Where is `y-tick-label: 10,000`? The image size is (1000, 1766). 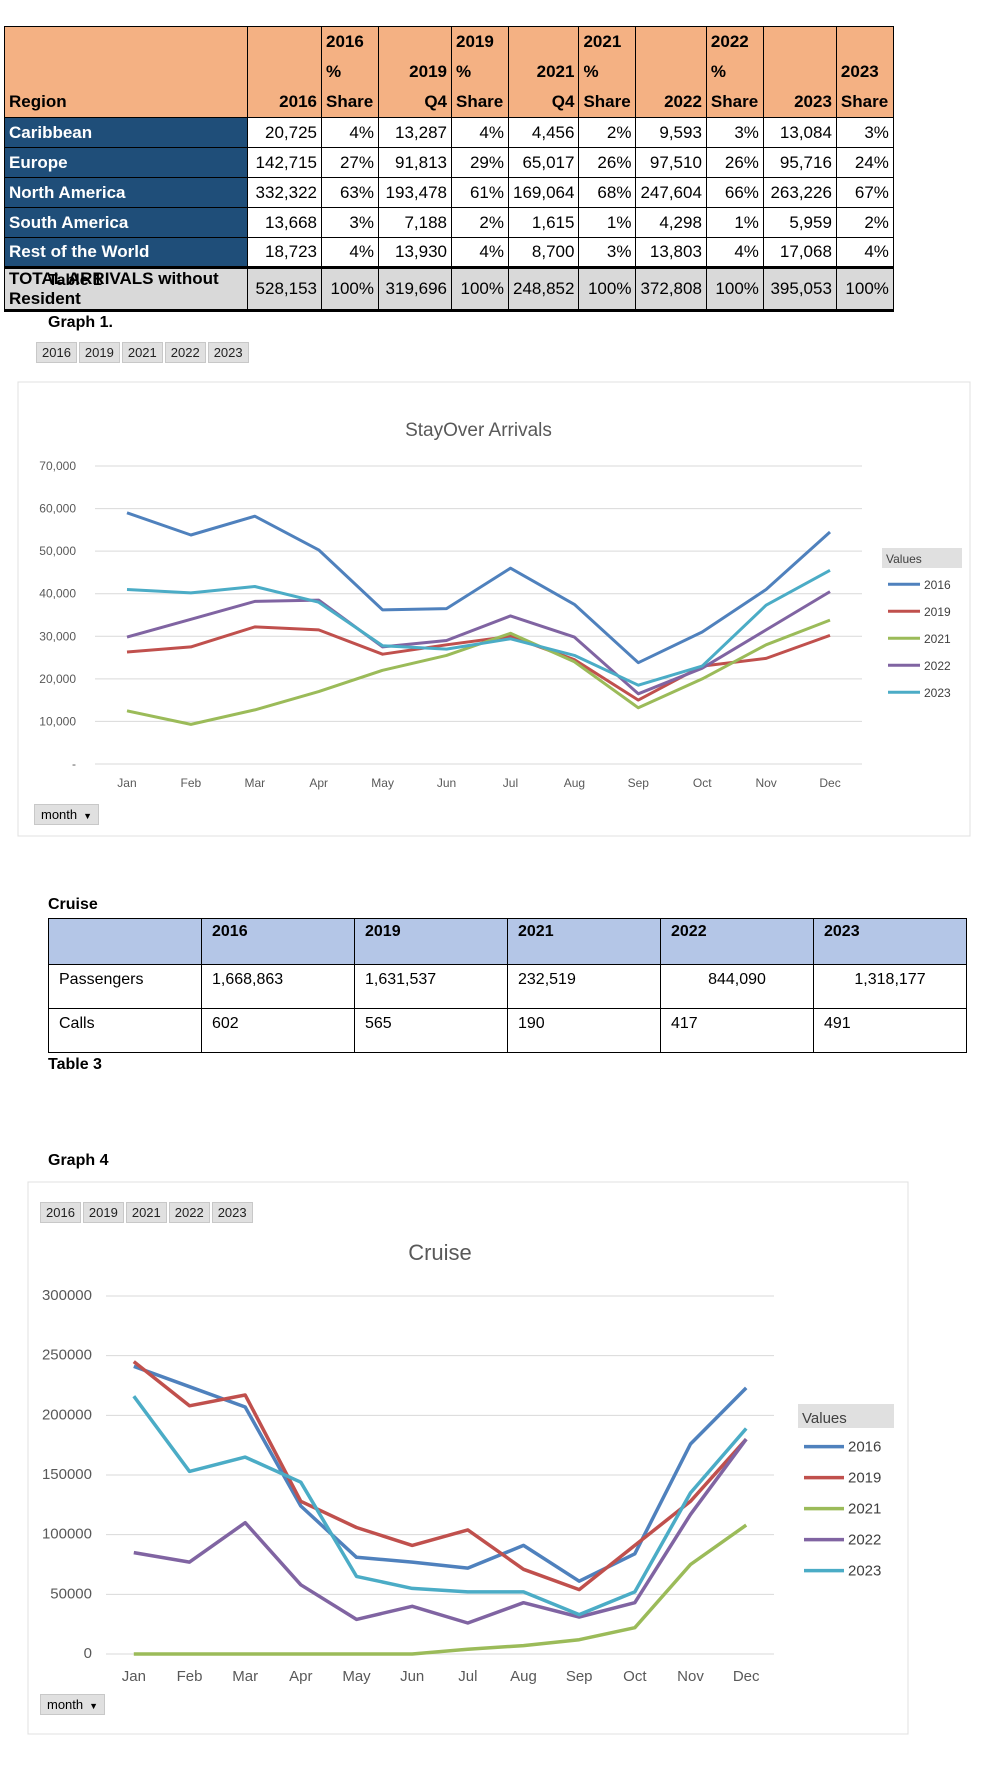 y-tick-label: 10,000 is located at coordinates (57, 721).